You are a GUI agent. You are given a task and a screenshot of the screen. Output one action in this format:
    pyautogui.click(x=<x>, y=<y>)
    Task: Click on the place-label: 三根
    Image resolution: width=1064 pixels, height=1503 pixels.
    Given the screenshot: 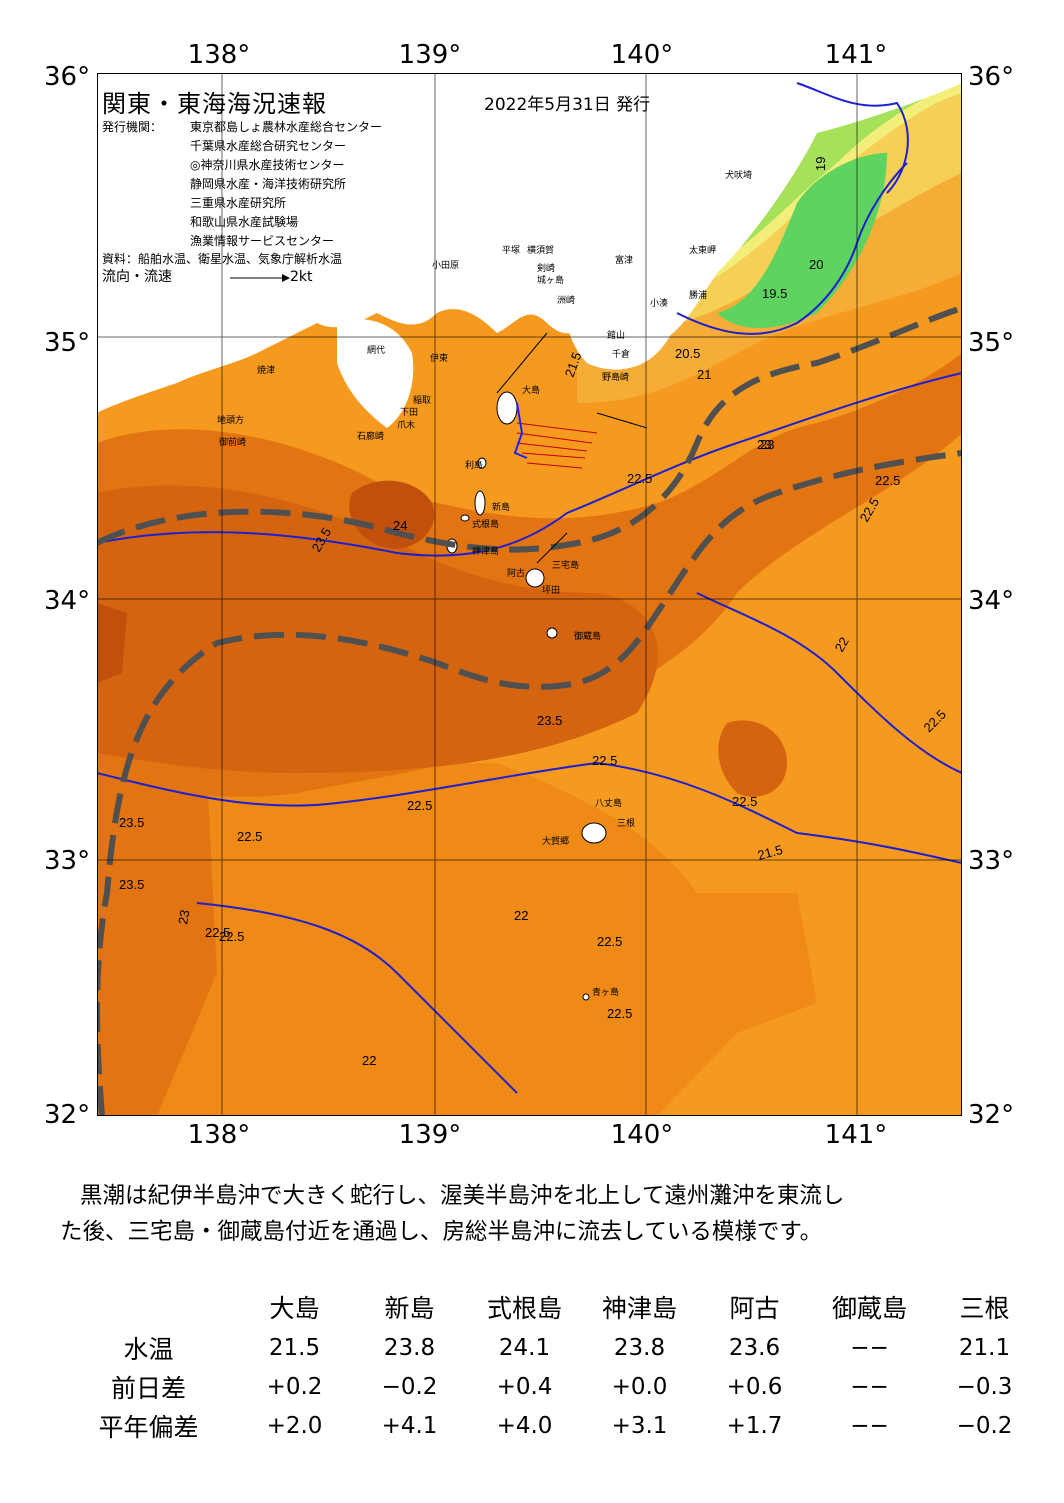 What is the action you would take?
    pyautogui.click(x=626, y=822)
    